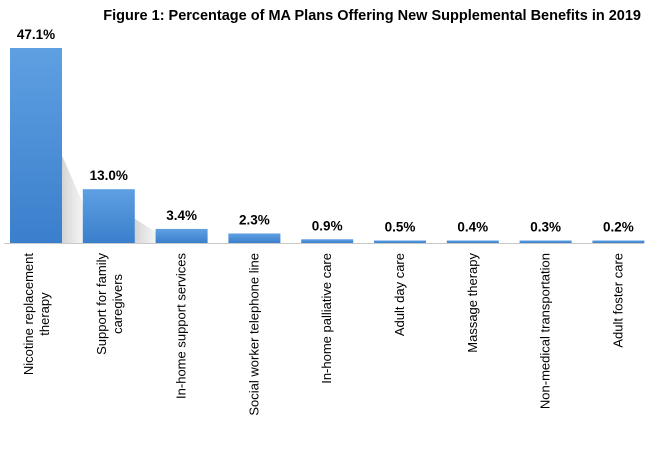 The height and width of the screenshot is (452, 668). I want to click on category-label: In-home palliative care, so click(326, 318).